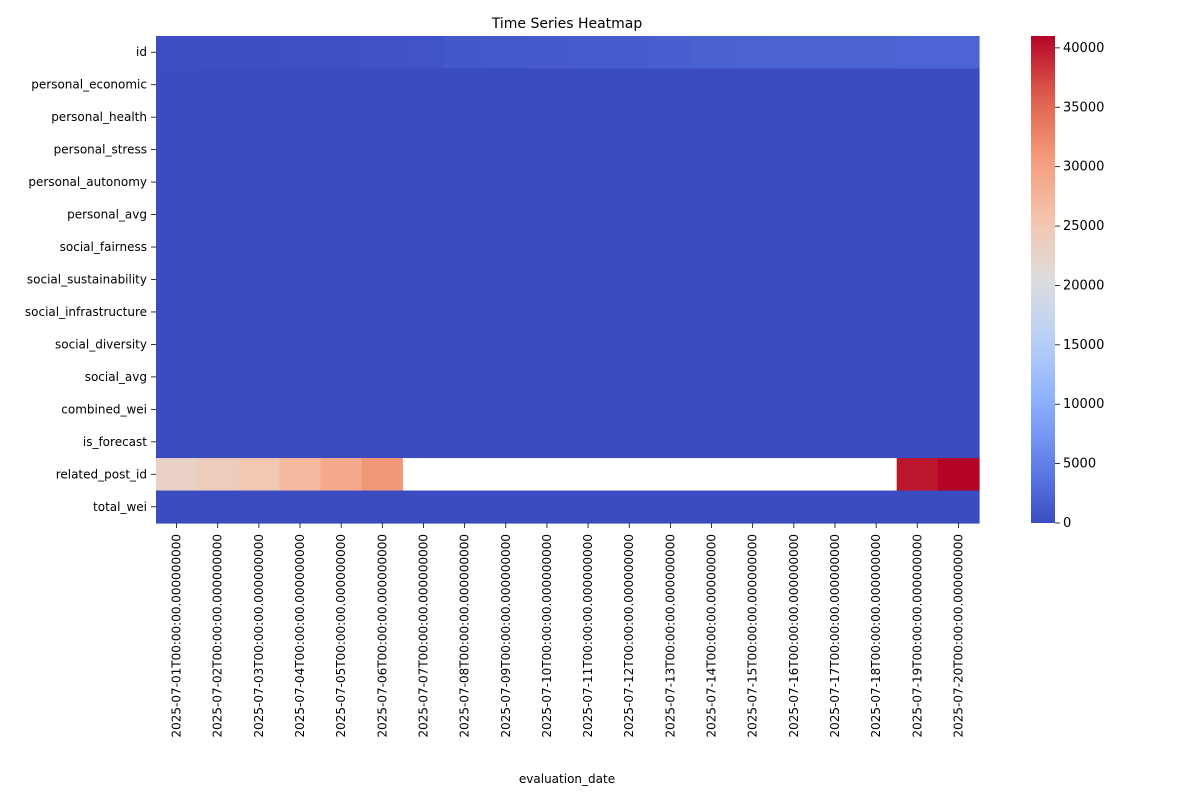 Image resolution: width=1200 pixels, height=800 pixels. I want to click on row-label: id, so click(141, 52).